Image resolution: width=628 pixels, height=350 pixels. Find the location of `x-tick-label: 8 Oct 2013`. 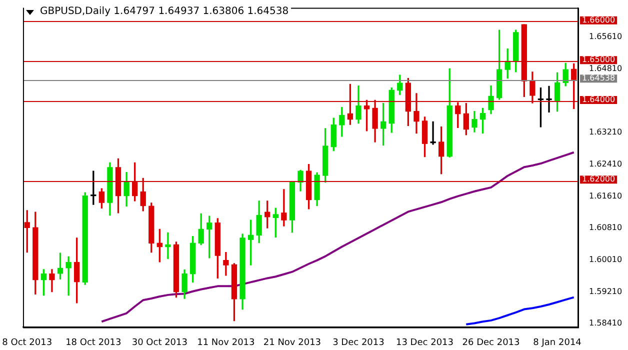

x-tick-label: 8 Oct 2013 is located at coordinates (27, 343).